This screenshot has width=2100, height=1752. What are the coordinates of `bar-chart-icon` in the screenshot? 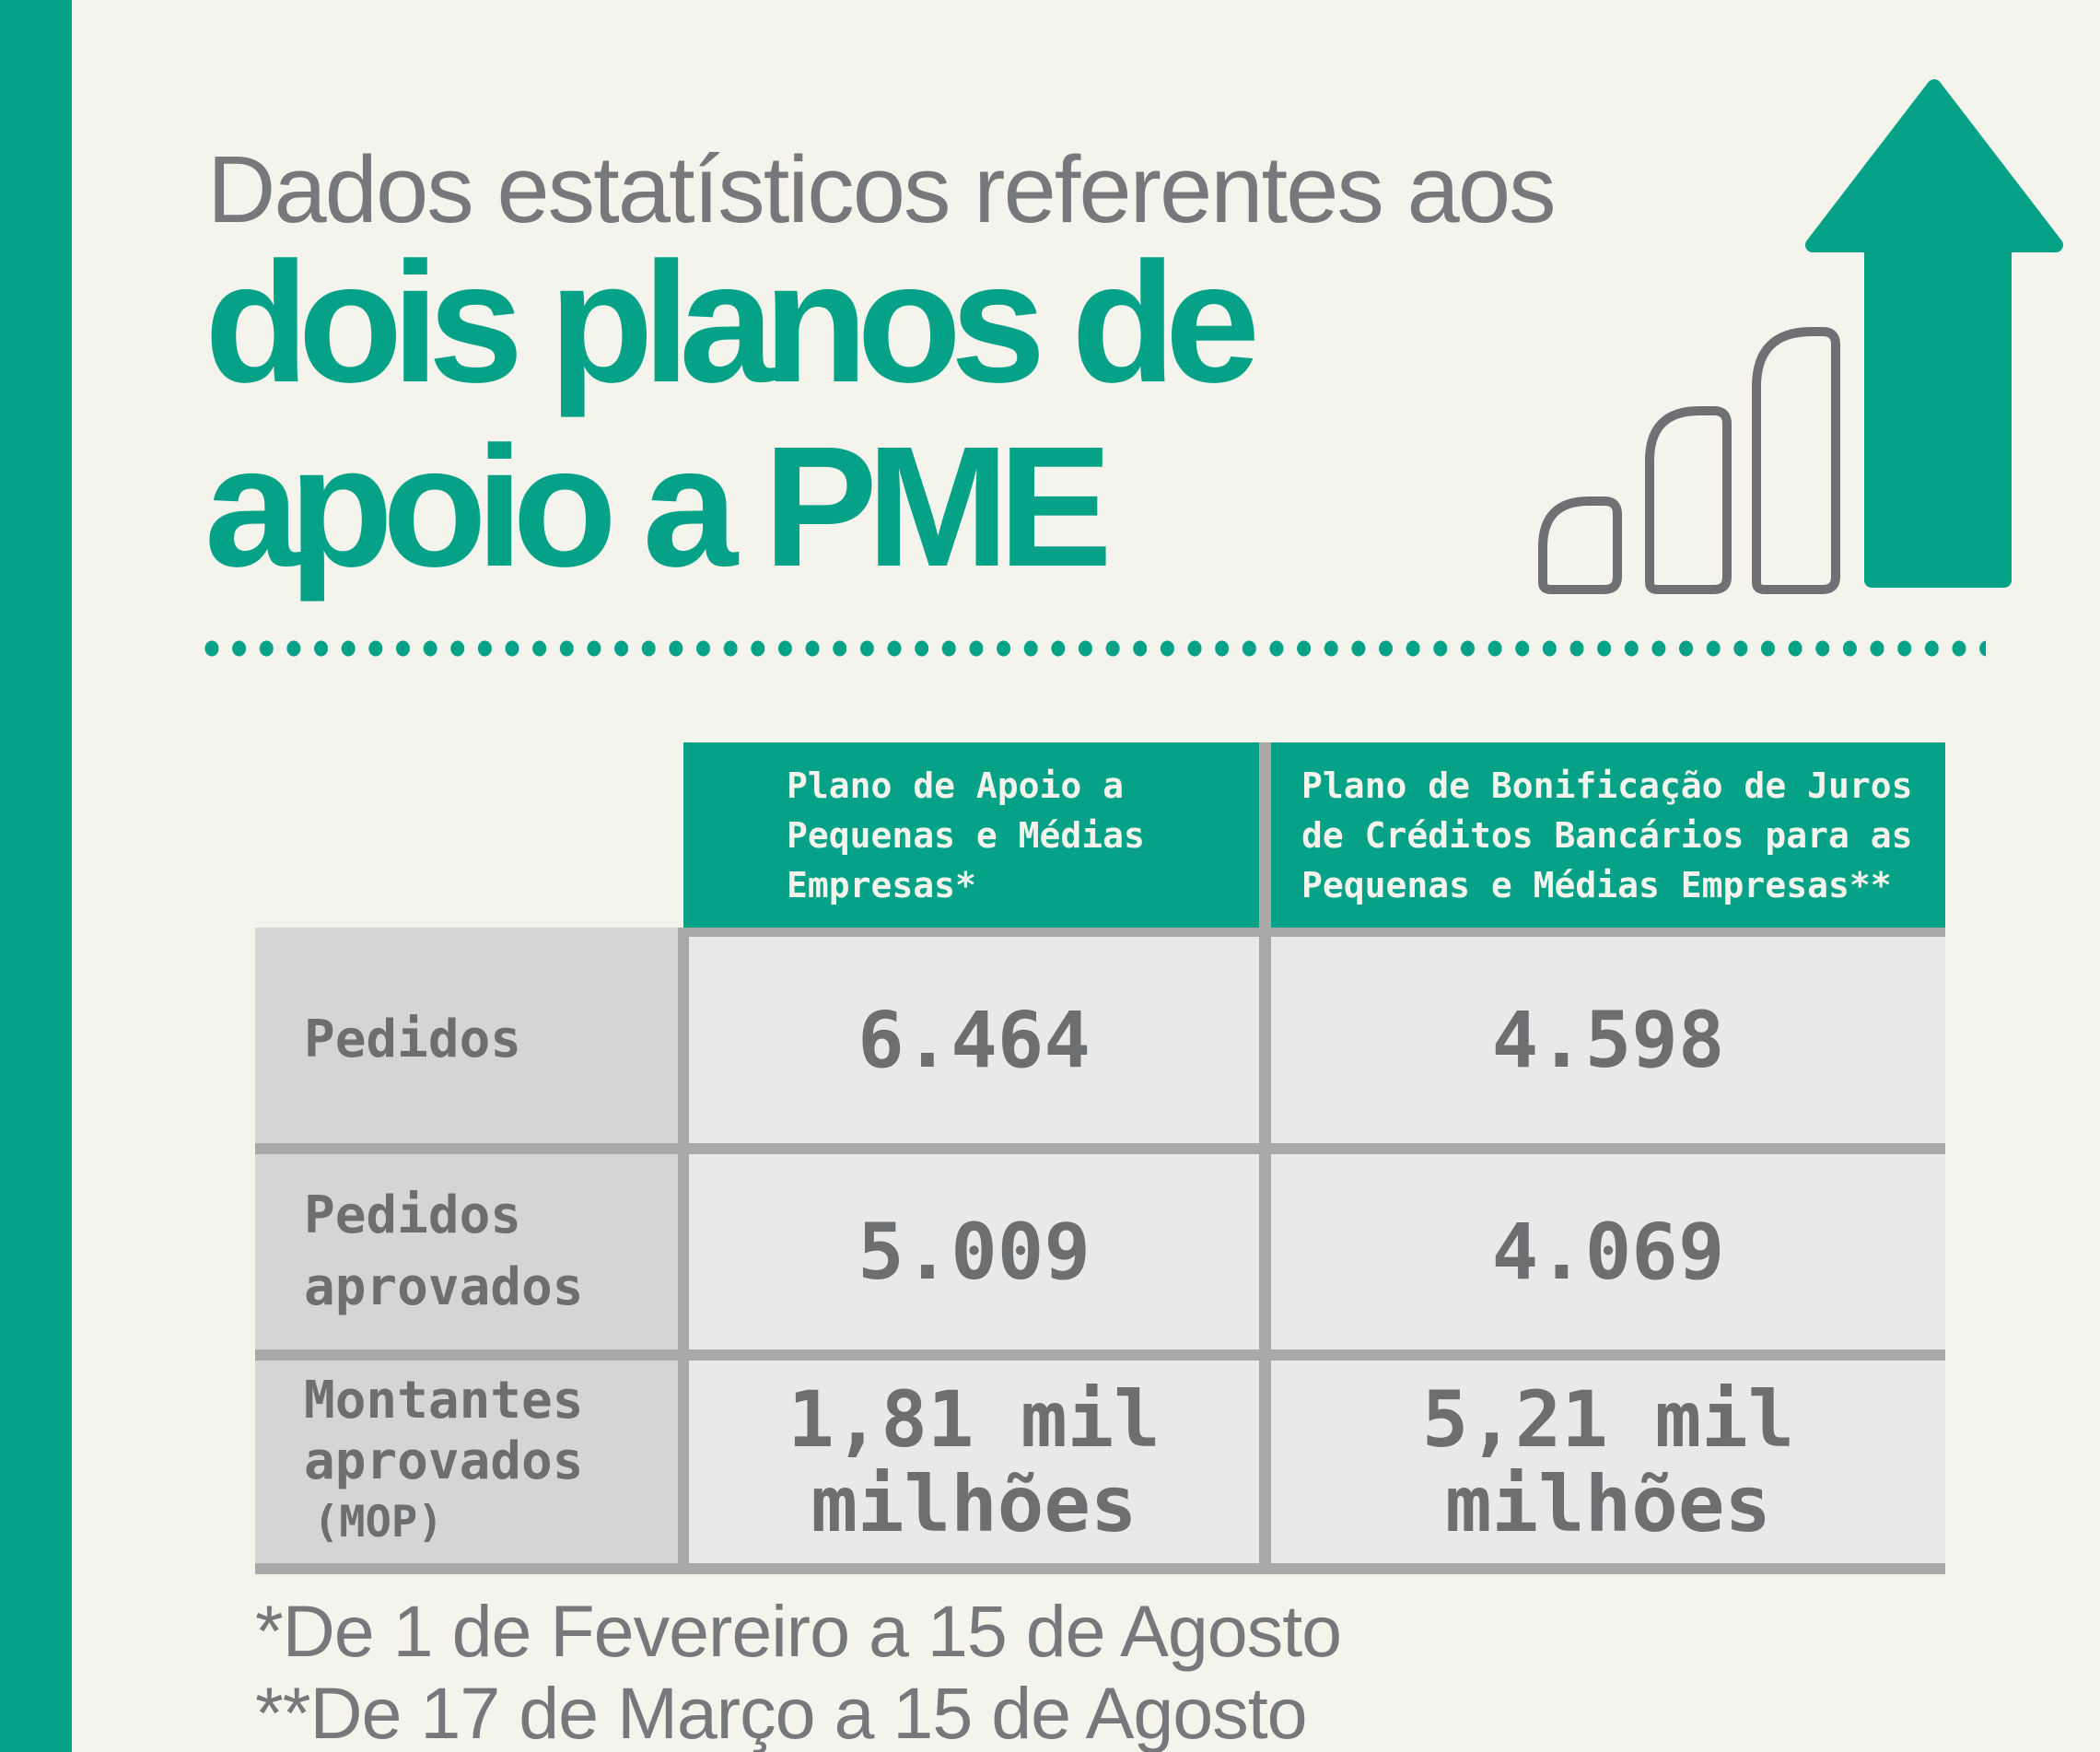 It's located at (1689, 460).